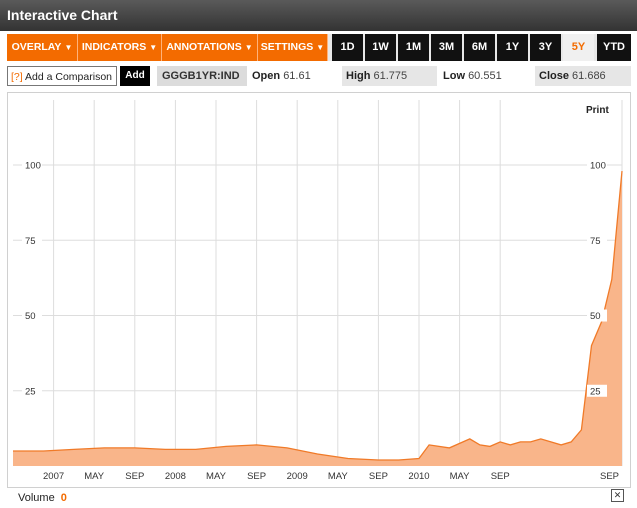 The image size is (637, 508). What do you see at coordinates (454, 76) in the screenshot?
I see `low-label: Low` at bounding box center [454, 76].